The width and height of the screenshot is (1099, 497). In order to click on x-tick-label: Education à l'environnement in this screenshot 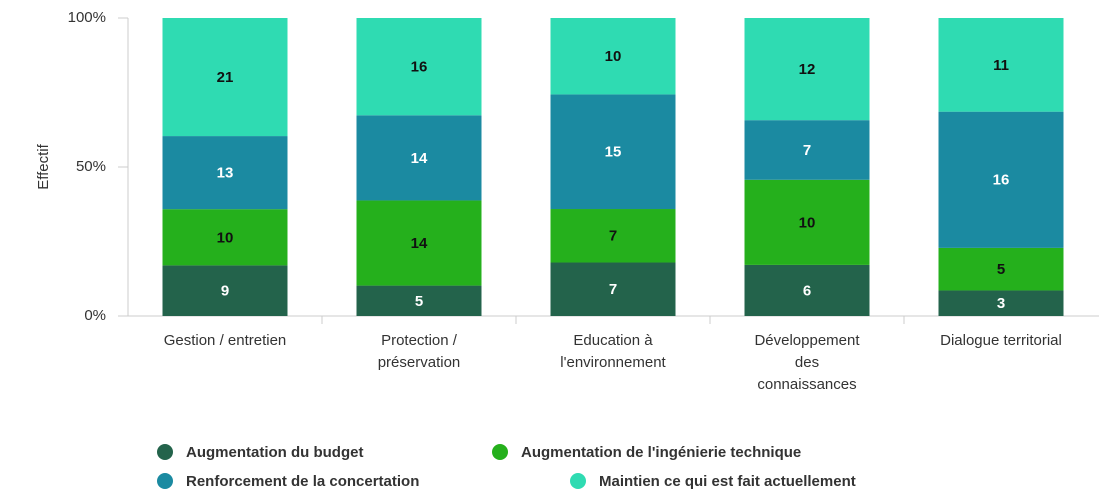, I will do `click(613, 351)`.